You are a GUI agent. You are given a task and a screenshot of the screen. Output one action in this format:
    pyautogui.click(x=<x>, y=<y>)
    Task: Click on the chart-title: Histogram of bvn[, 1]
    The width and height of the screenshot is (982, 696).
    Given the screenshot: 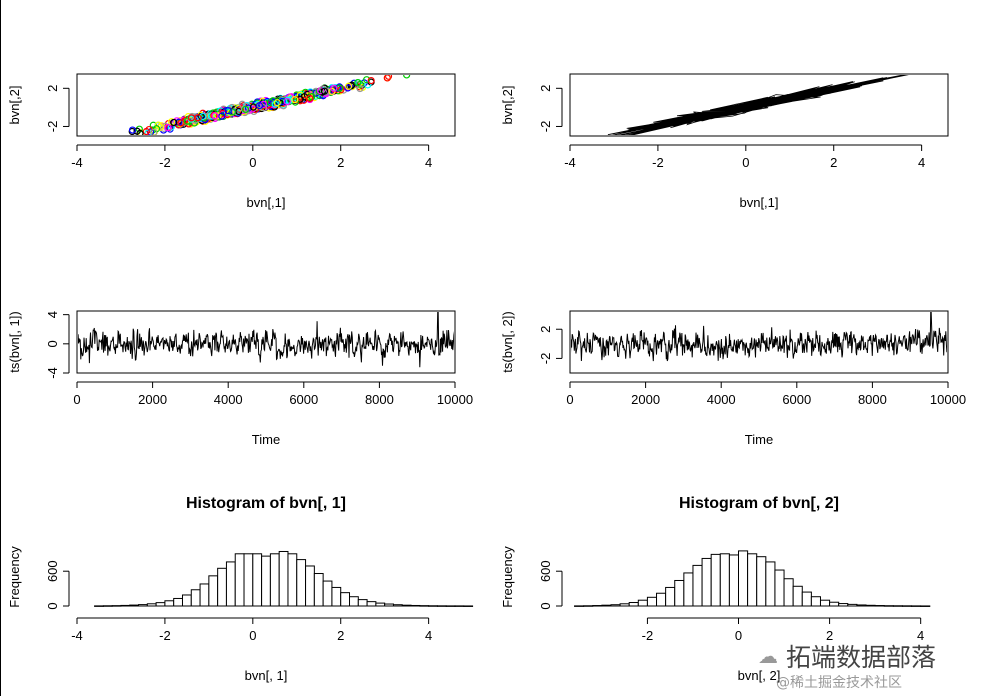 What is the action you would take?
    pyautogui.click(x=266, y=503)
    